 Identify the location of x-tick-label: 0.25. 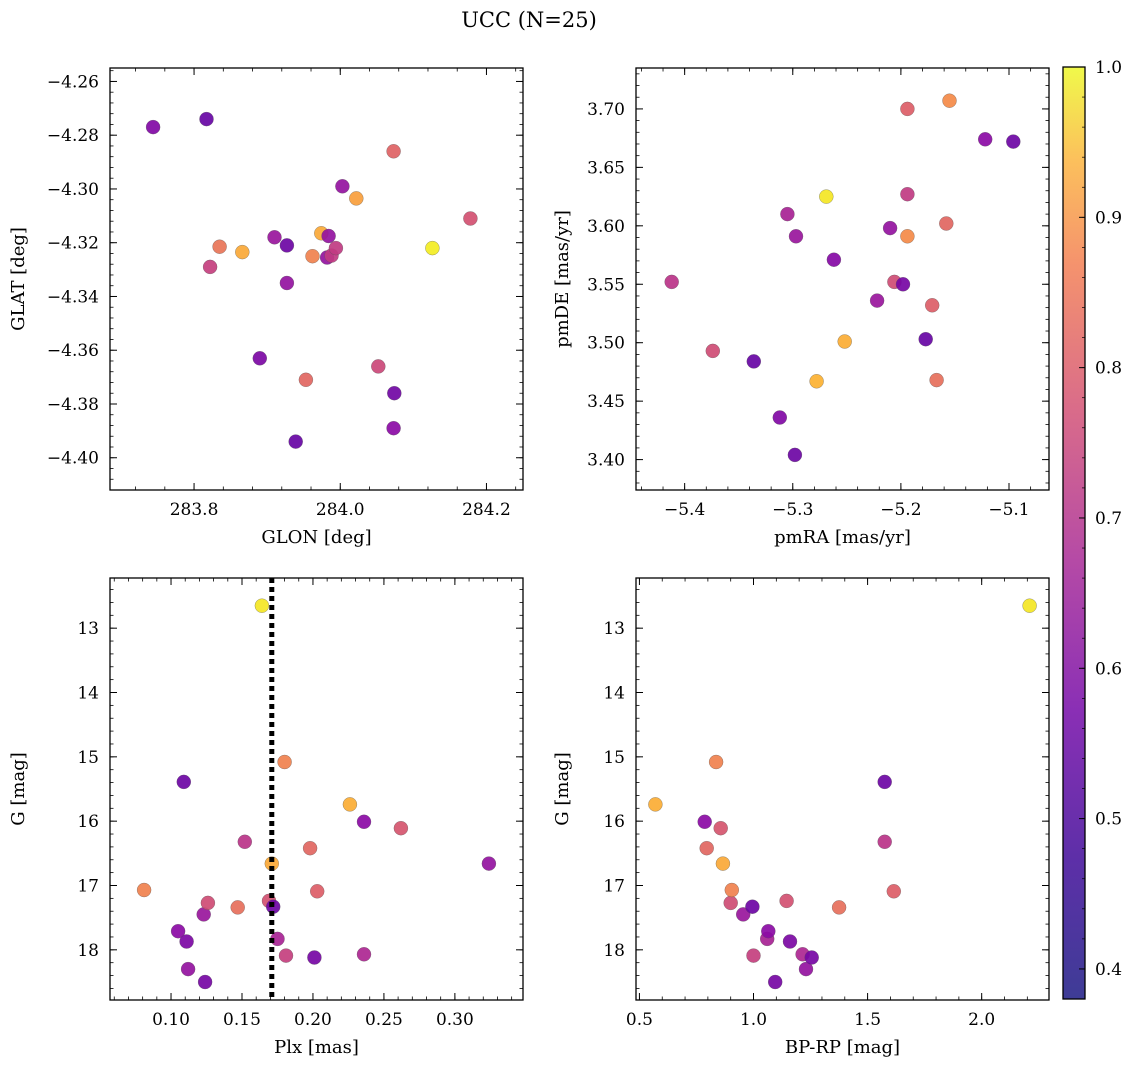
(384, 1020).